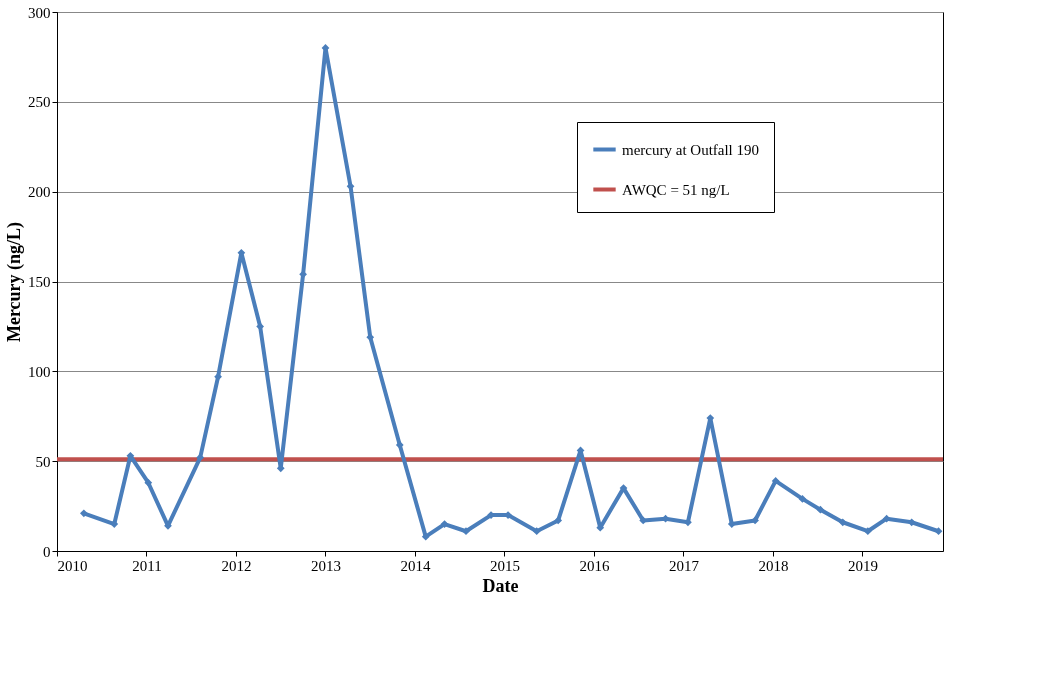 Image resolution: width=1046 pixels, height=693 pixels. What do you see at coordinates (684, 565) in the screenshot?
I see `x-tick-label: 2017` at bounding box center [684, 565].